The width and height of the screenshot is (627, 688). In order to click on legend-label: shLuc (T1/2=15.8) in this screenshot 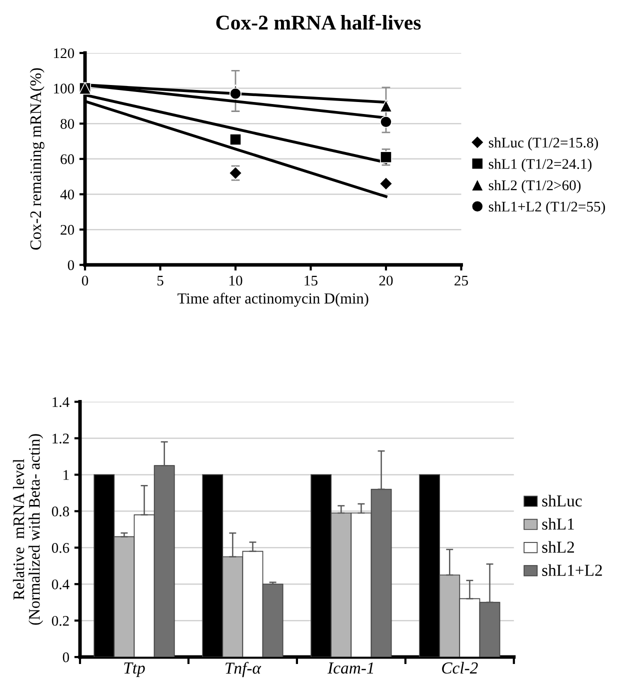, I will do `click(543, 144)`.